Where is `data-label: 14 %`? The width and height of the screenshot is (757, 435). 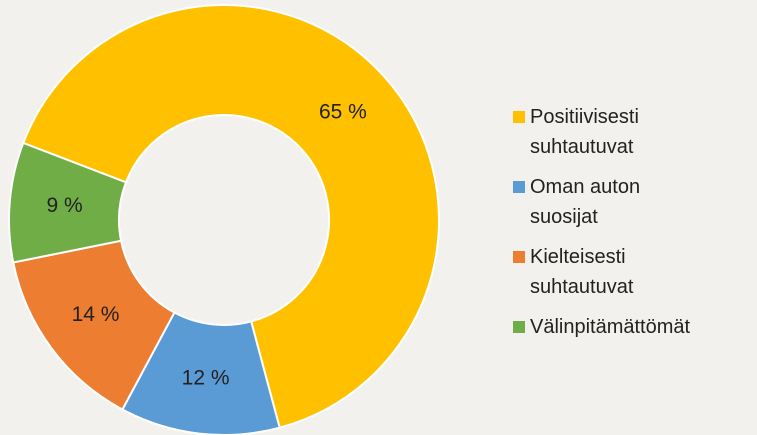
data-label: 14 % is located at coordinates (96, 314).